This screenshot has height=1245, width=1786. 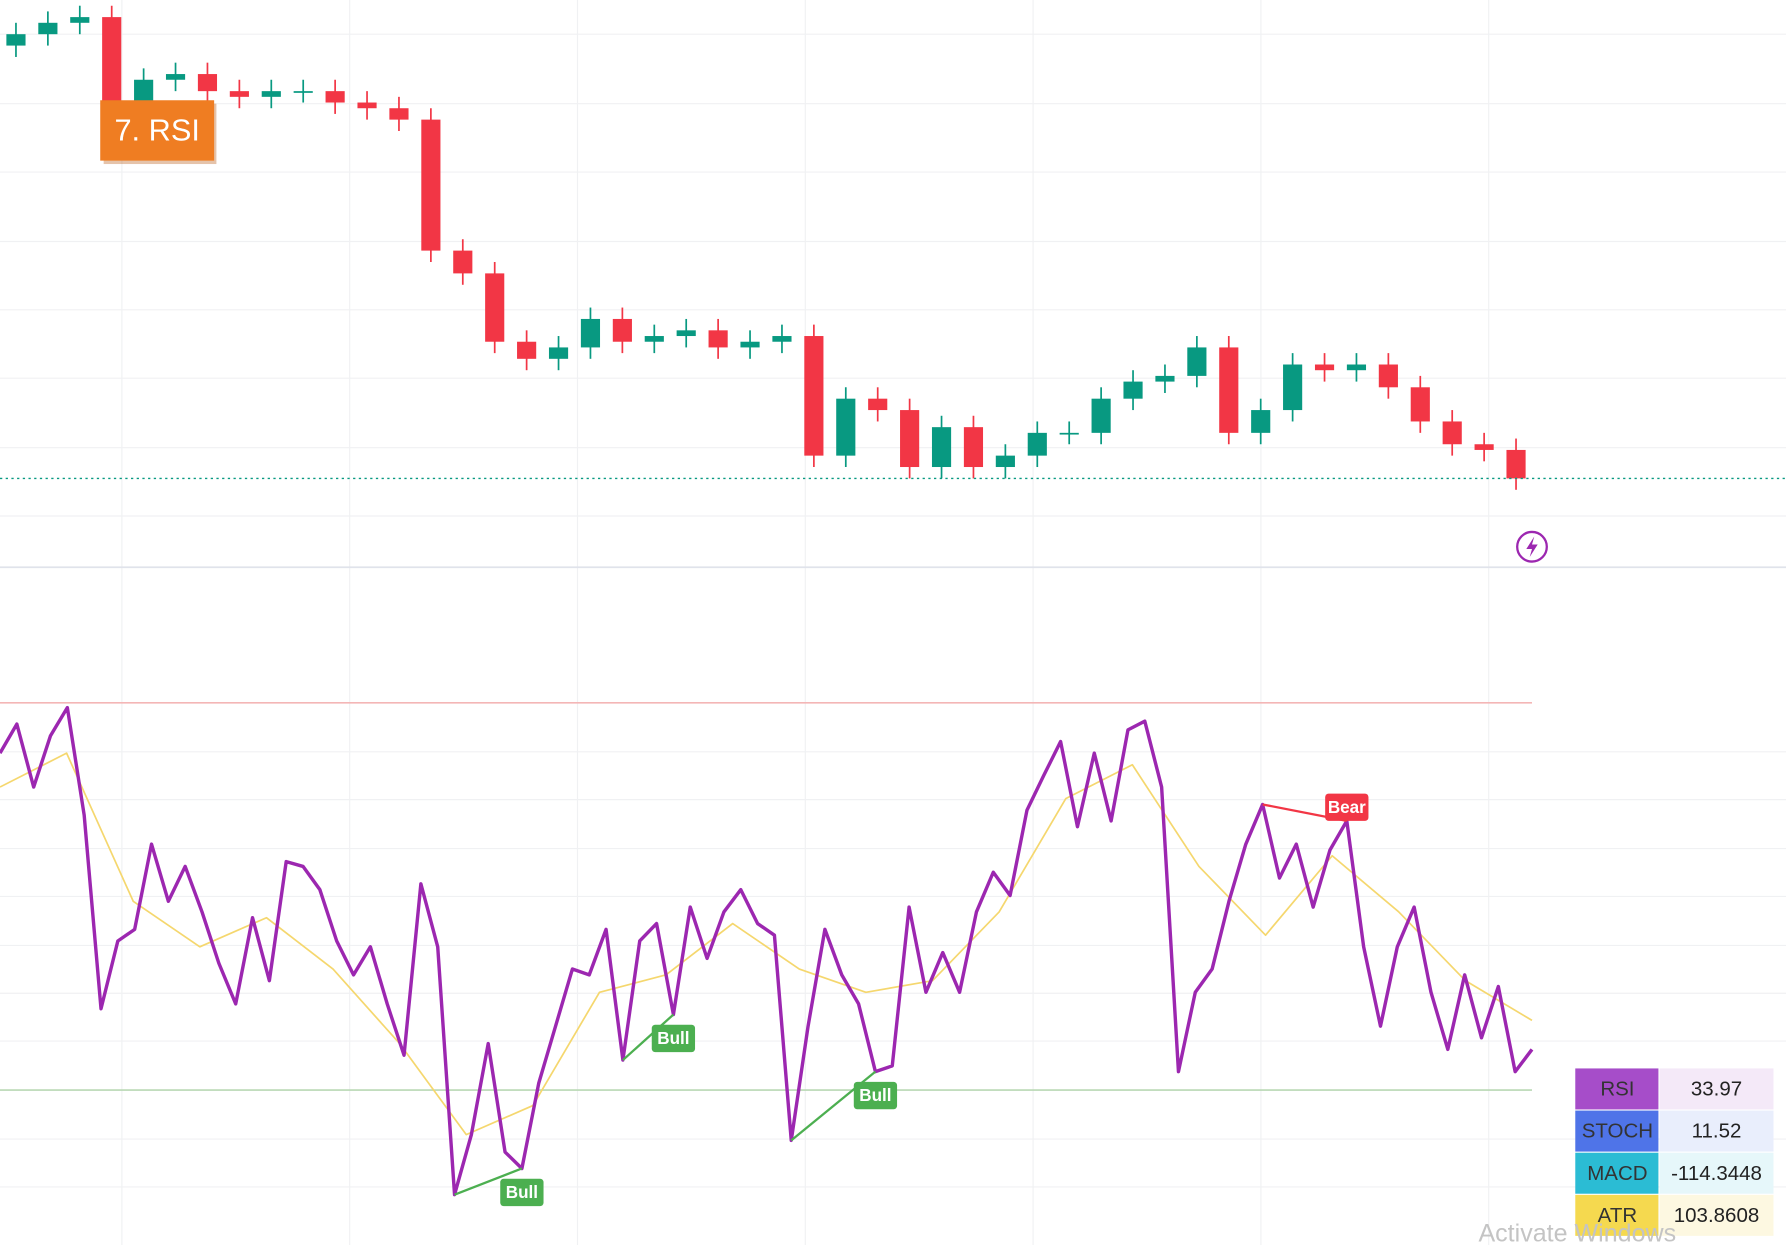 I want to click on table-value: 103.8608, so click(x=1717, y=1215).